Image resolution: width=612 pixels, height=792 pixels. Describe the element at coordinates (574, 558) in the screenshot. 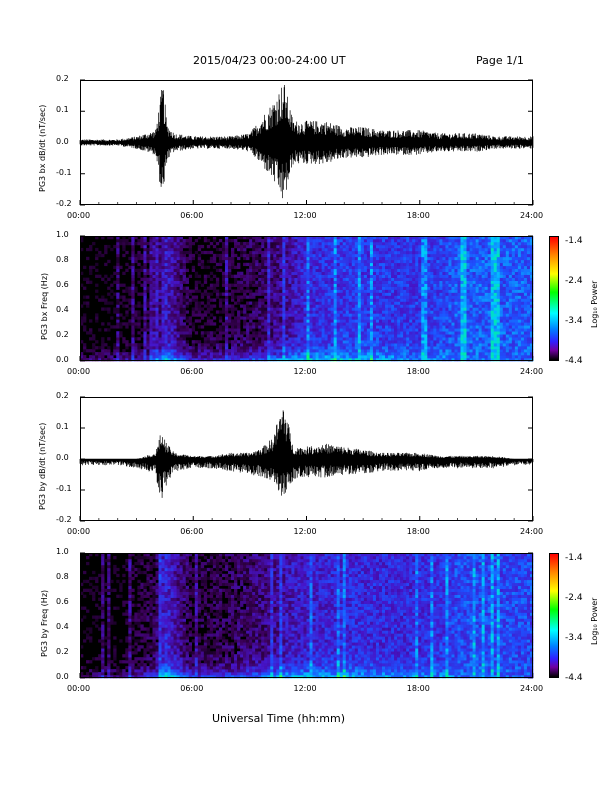

I see `colorbar-by-tick: -1.4` at that location.